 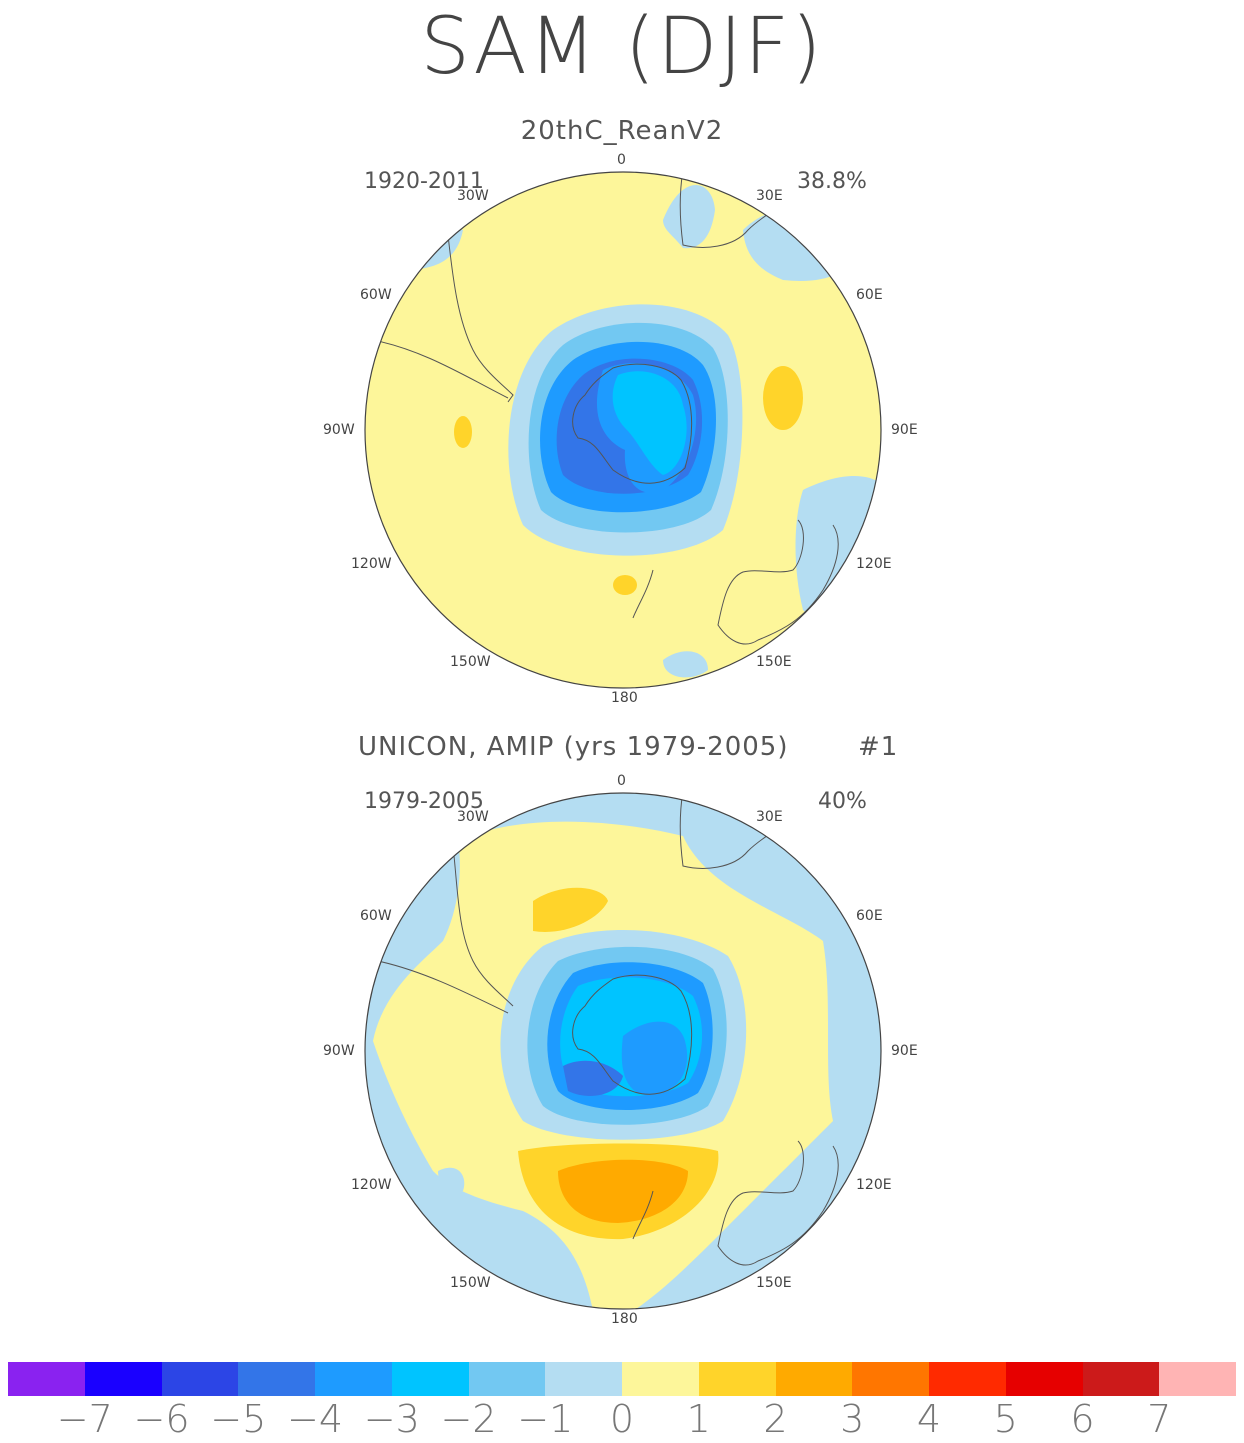 I want to click on panel2-contour-minus3b, so click(x=654, y=1058).